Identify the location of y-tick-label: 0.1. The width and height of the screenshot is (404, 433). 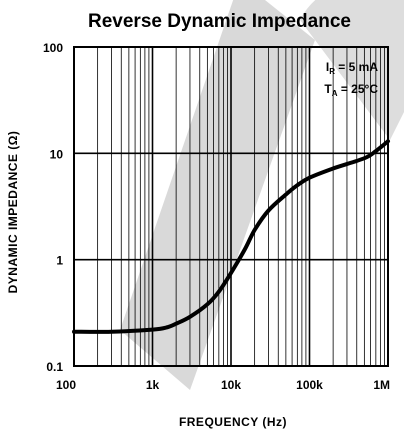
(54, 367).